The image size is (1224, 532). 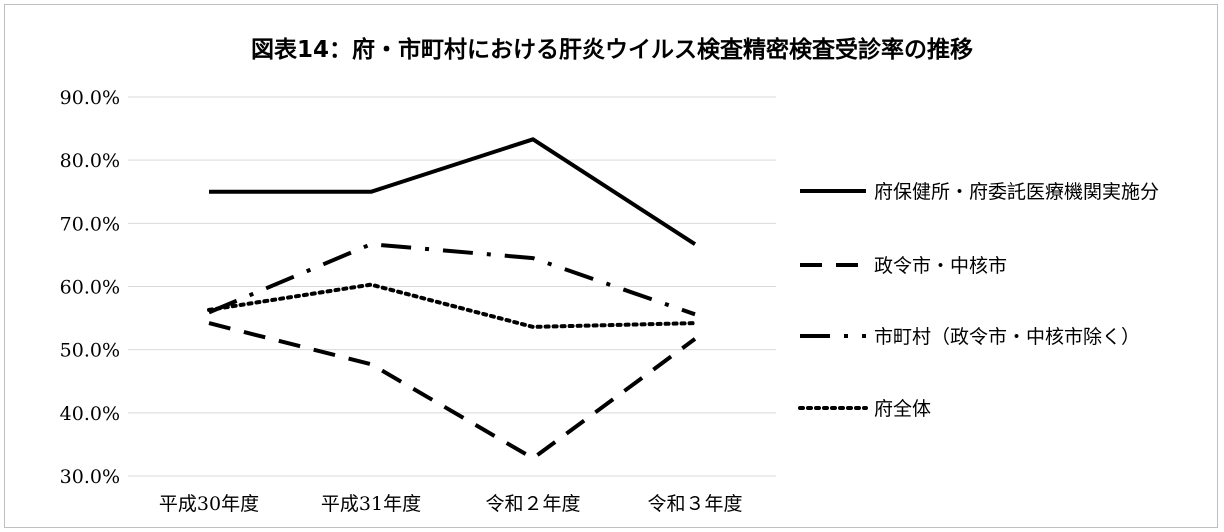 What do you see at coordinates (90, 98) in the screenshot?
I see `y-tick-label: 90.0%` at bounding box center [90, 98].